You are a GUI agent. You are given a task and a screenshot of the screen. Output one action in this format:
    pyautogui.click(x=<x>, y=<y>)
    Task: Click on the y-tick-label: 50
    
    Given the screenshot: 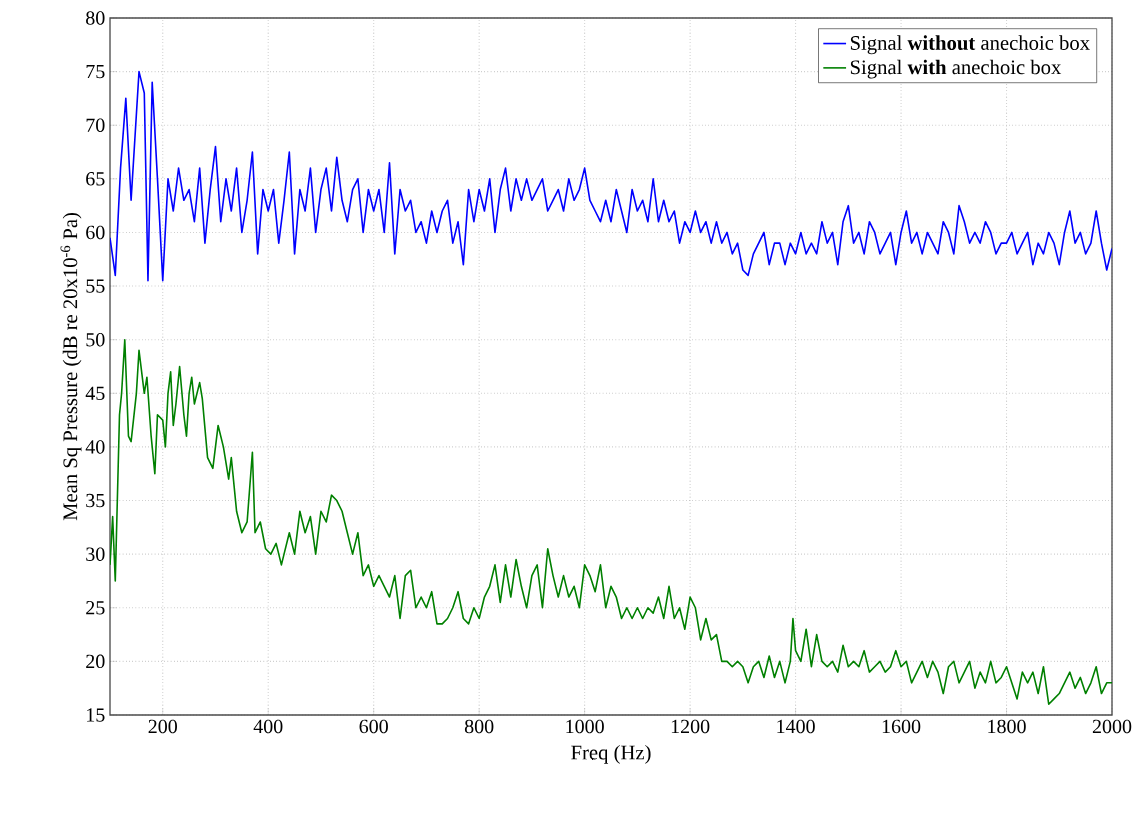 What is the action you would take?
    pyautogui.click(x=95, y=339)
    